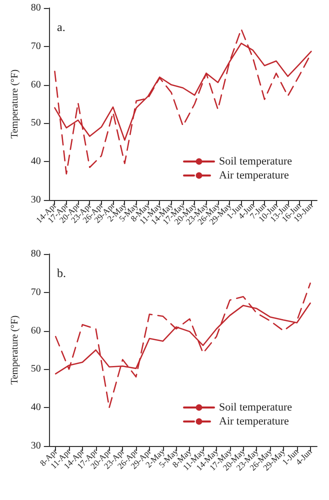  I want to click on text: a., so click(61, 27).